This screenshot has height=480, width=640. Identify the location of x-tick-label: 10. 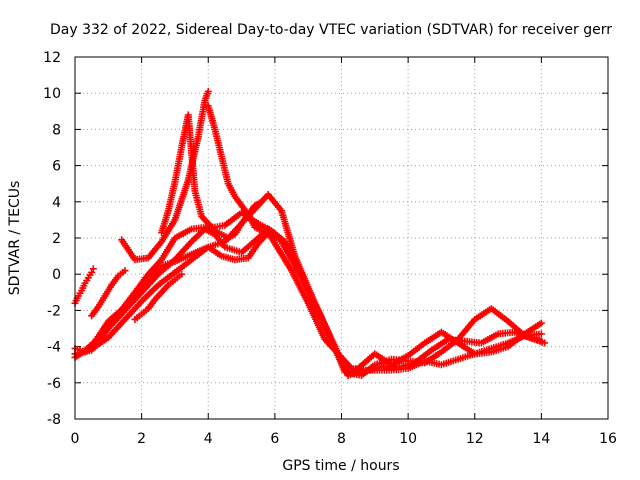
(408, 439).